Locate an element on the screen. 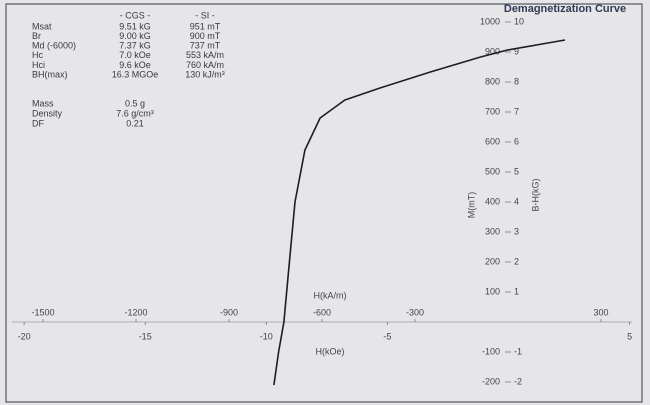  cell-value: 9.51 kG is located at coordinates (135, 26).